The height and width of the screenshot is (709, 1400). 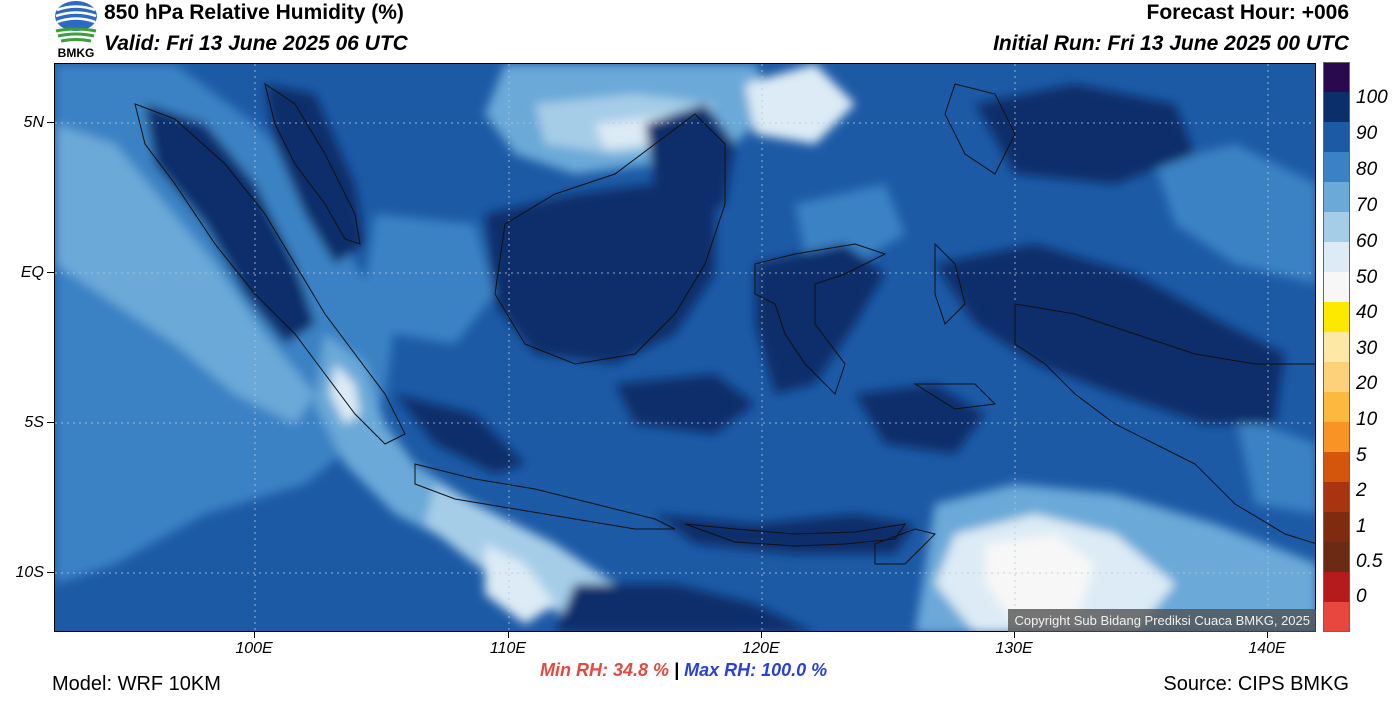 I want to click on lon-label-140e: 140E, so click(x=1267, y=648).